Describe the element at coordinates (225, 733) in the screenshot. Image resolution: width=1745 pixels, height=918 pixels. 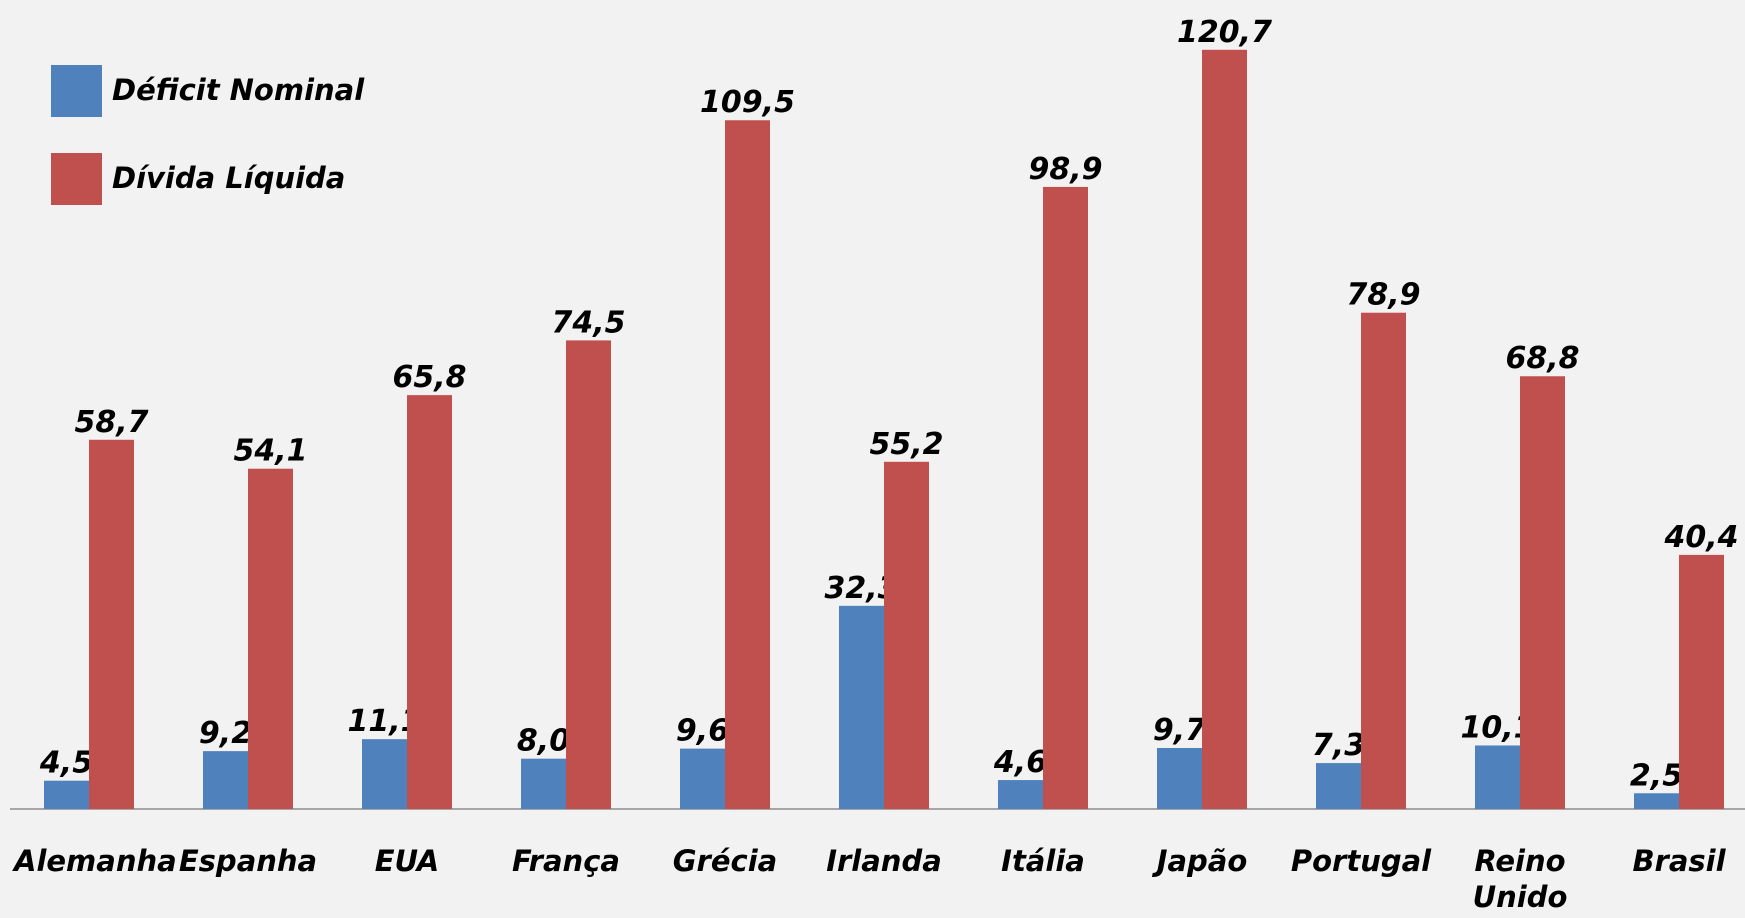
I see `value-label: 9,2` at that location.